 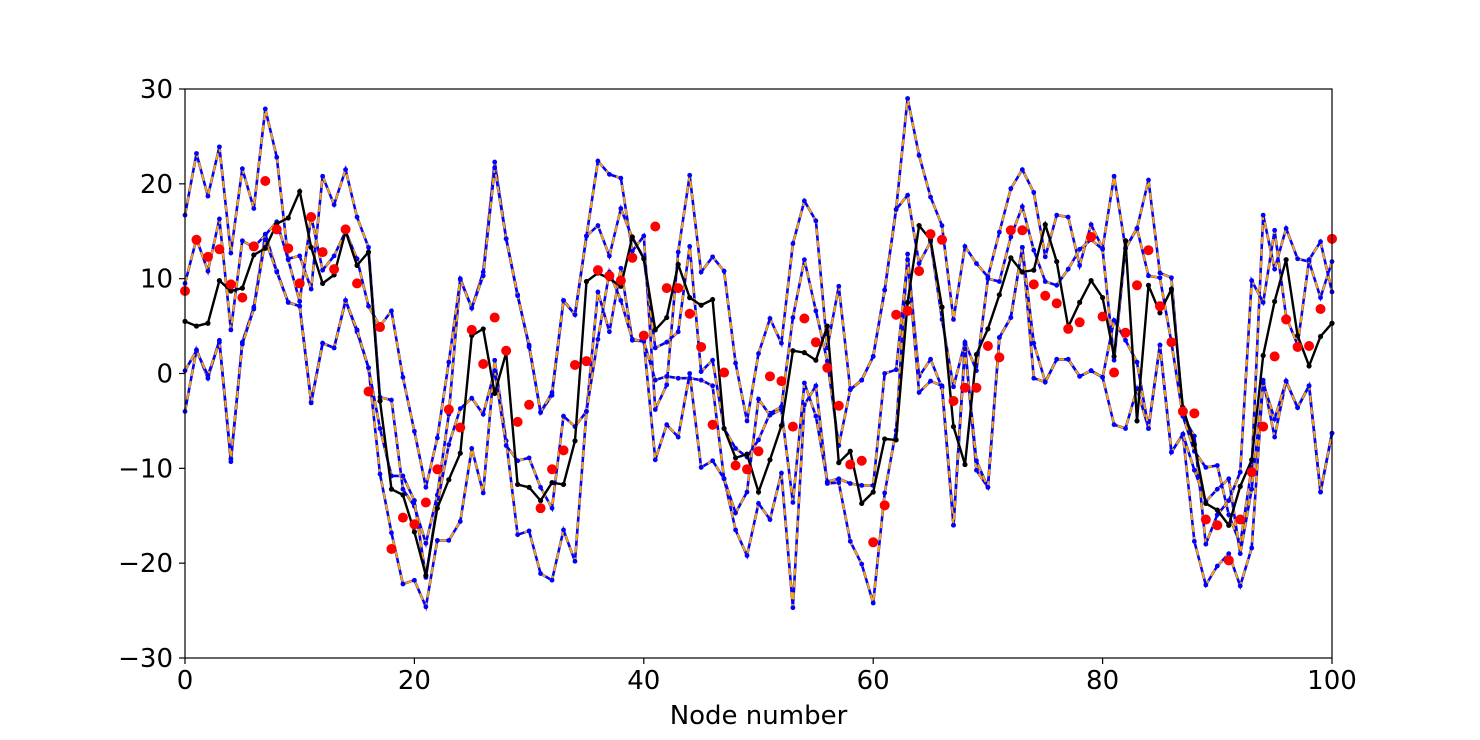 I want to click on y-tick-label: −10, so click(x=145, y=469).